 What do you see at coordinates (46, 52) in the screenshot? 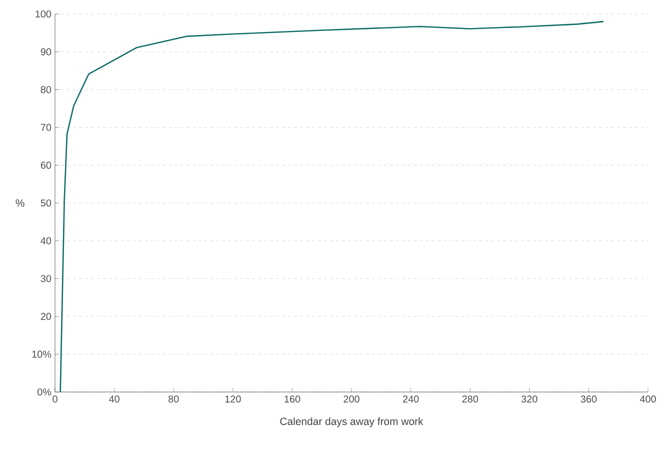
I see `y-tick-label: 90` at bounding box center [46, 52].